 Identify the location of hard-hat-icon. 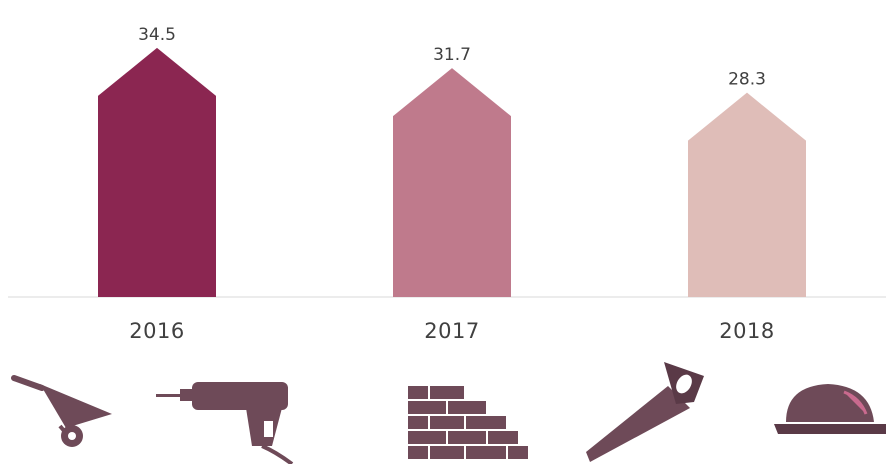
(830, 409).